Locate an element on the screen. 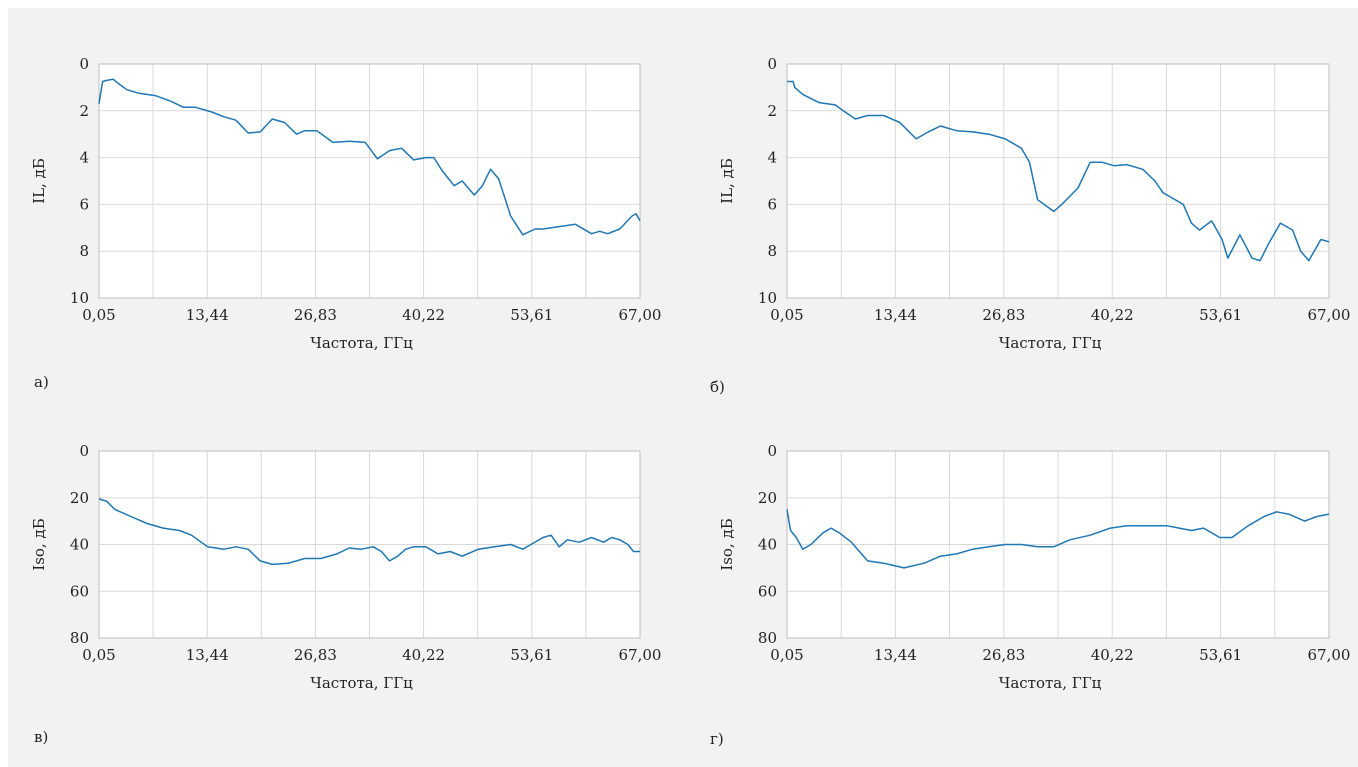  caption-a: а) is located at coordinates (41, 382).